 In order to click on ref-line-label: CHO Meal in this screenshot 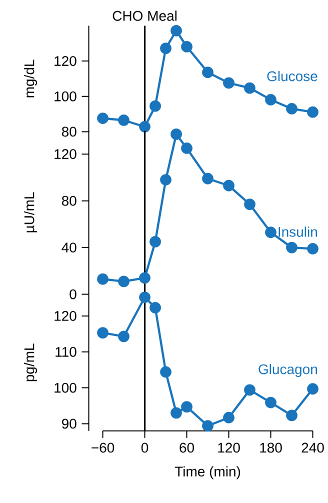, I will do `click(144, 15)`.